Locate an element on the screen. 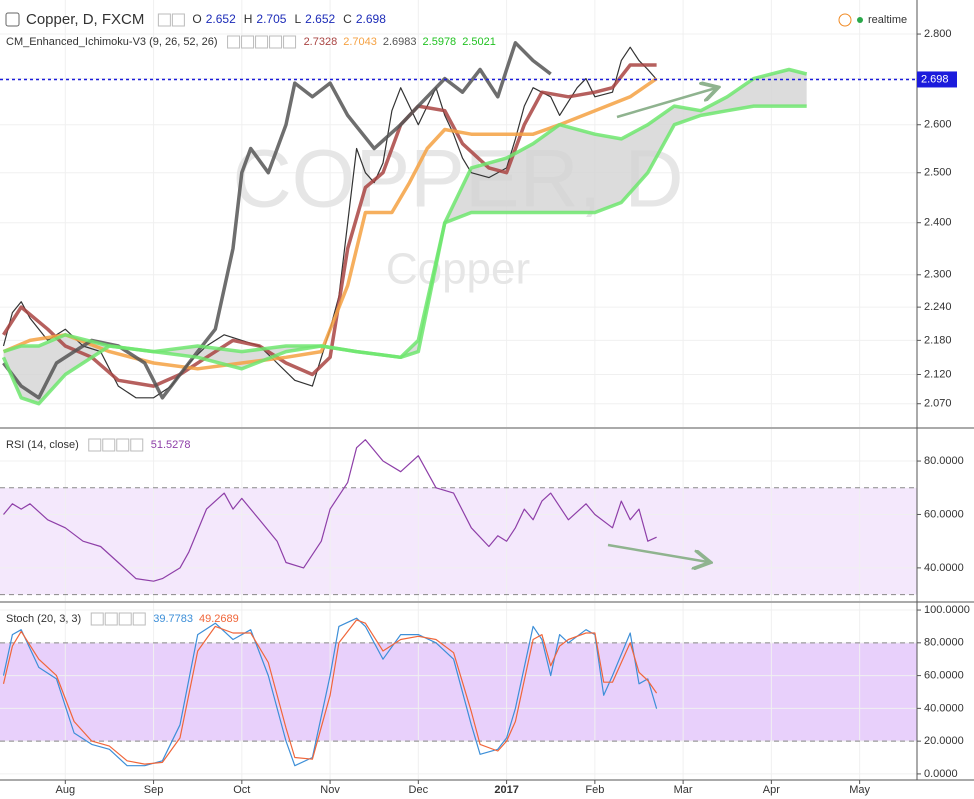 The image size is (974, 799). legend-text: 51.5278 is located at coordinates (171, 445).